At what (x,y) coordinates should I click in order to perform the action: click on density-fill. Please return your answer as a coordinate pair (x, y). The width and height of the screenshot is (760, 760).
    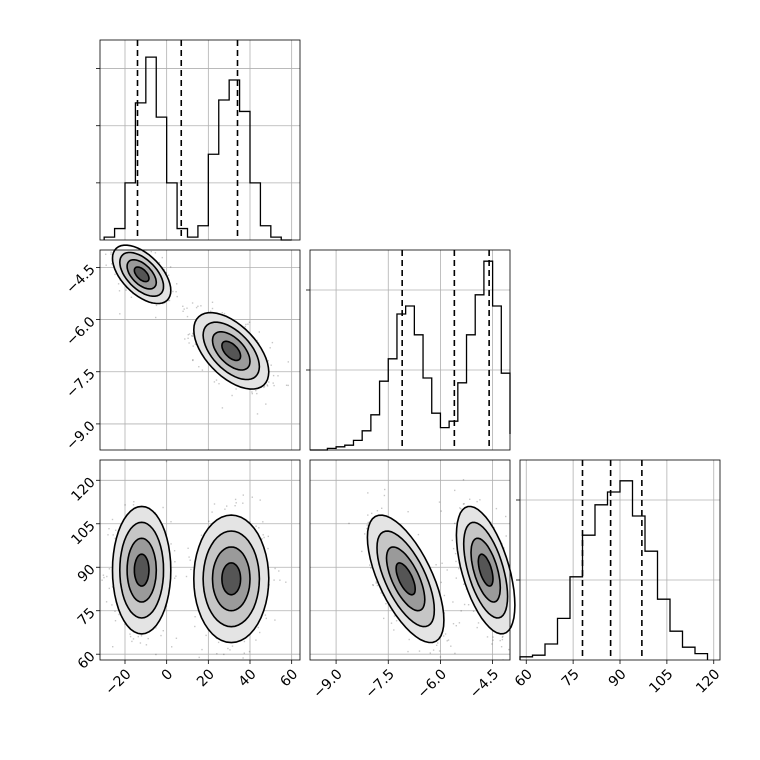
    Looking at the image, I should click on (485, 570).